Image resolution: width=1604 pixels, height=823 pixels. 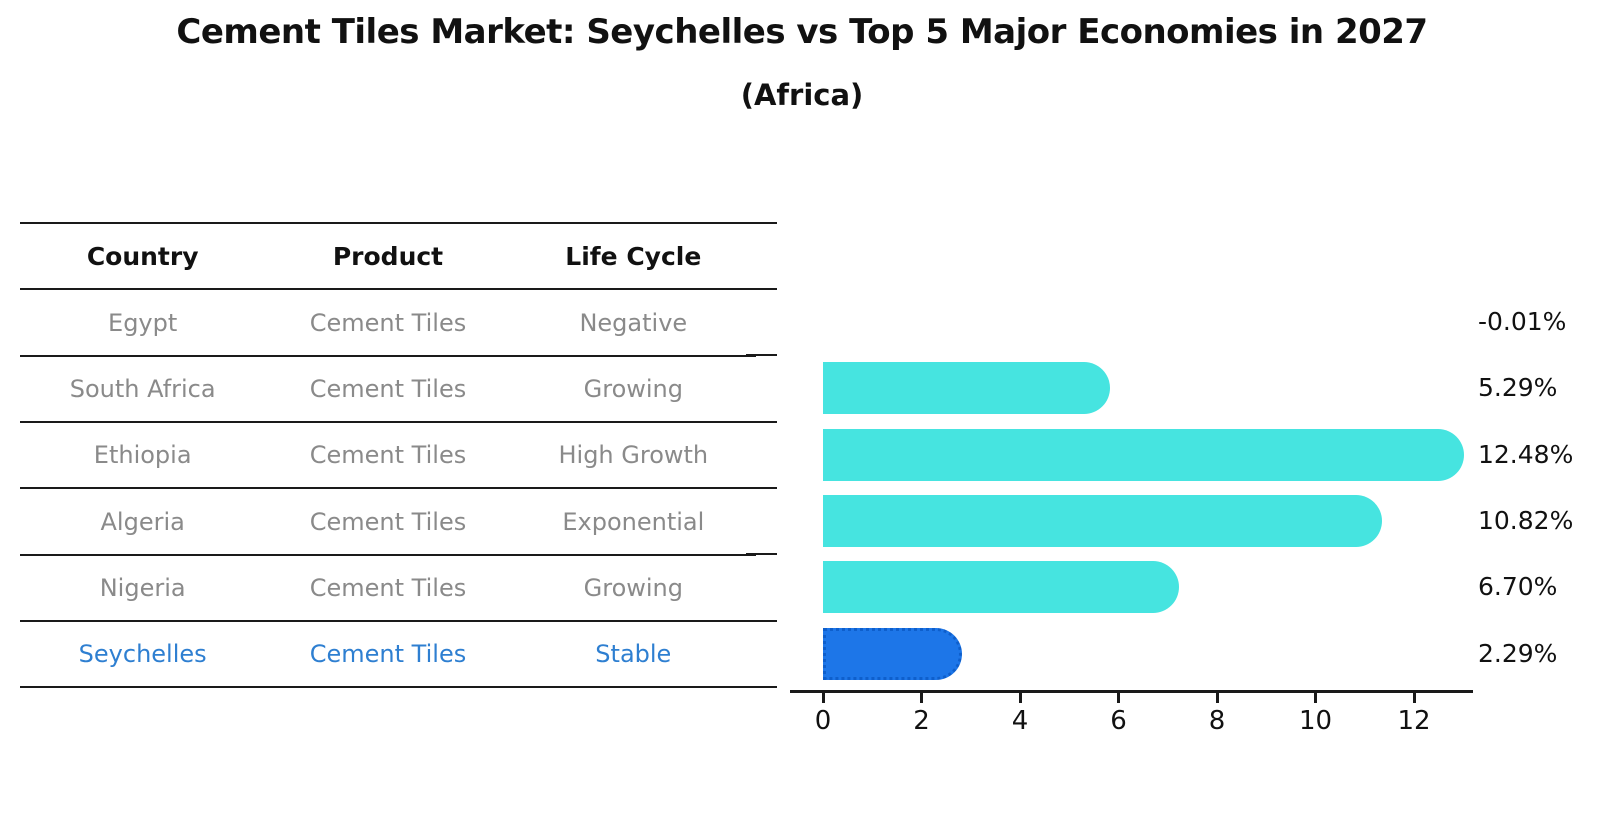 I want to click on column-header-product: Product, so click(x=388, y=256).